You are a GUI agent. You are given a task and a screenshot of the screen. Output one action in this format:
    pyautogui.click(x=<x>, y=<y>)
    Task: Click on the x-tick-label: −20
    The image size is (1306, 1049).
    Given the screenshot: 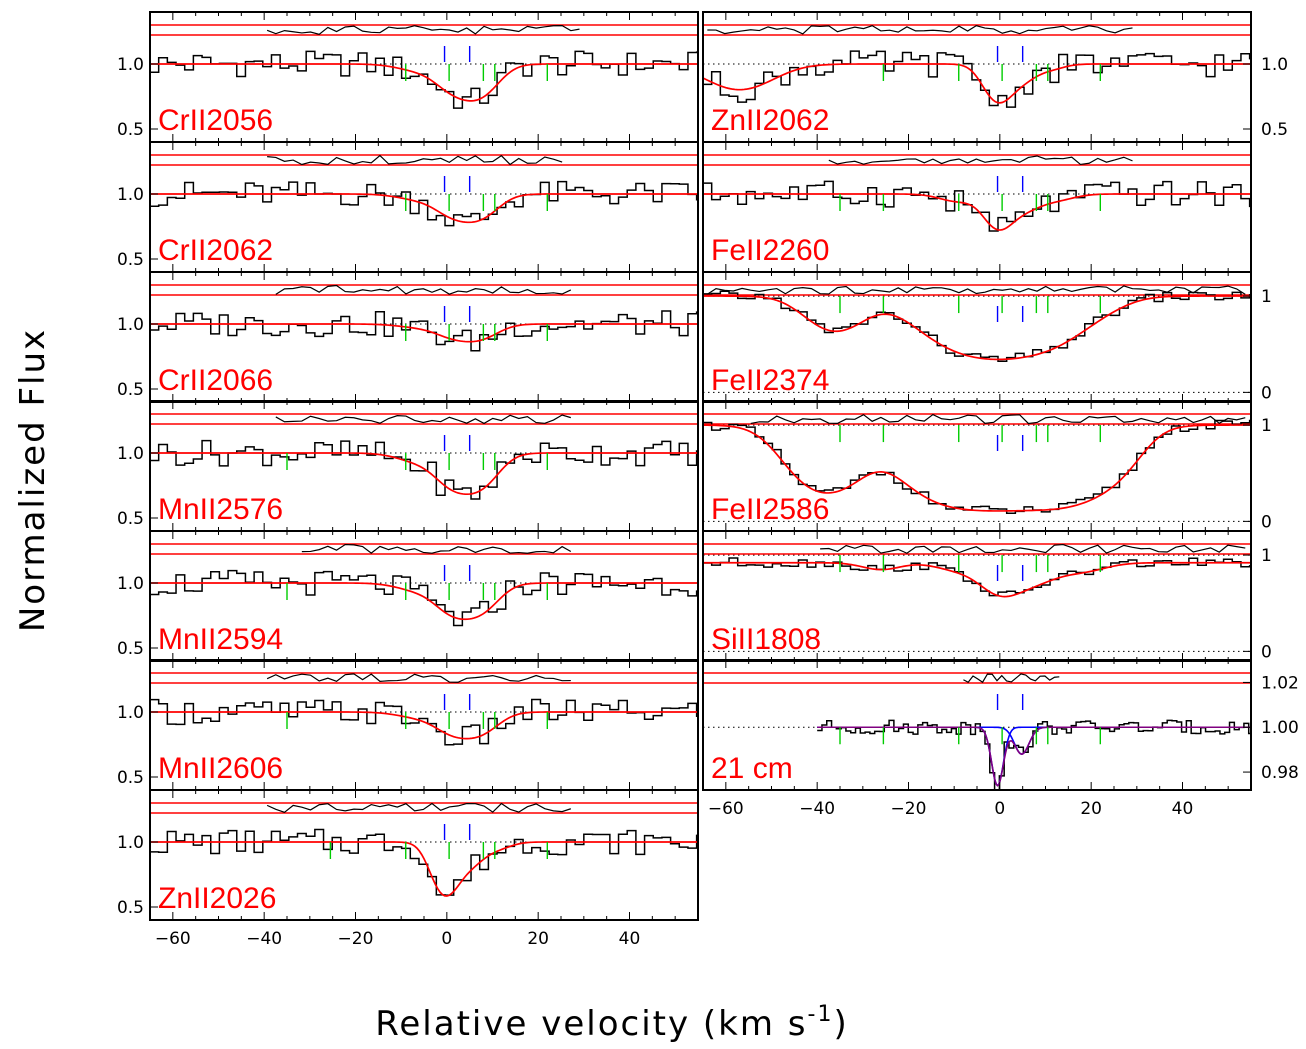 What is the action you would take?
    pyautogui.click(x=356, y=939)
    